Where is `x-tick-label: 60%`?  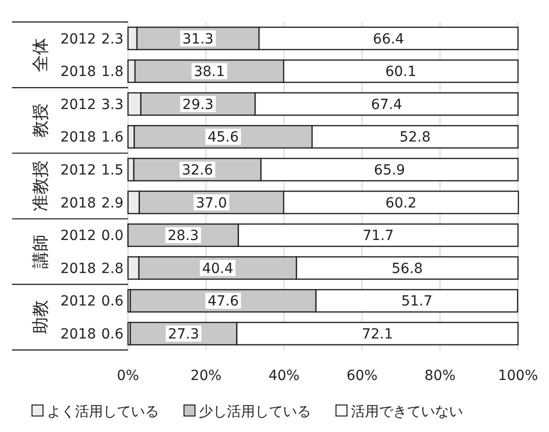 x-tick-label: 60% is located at coordinates (362, 376).